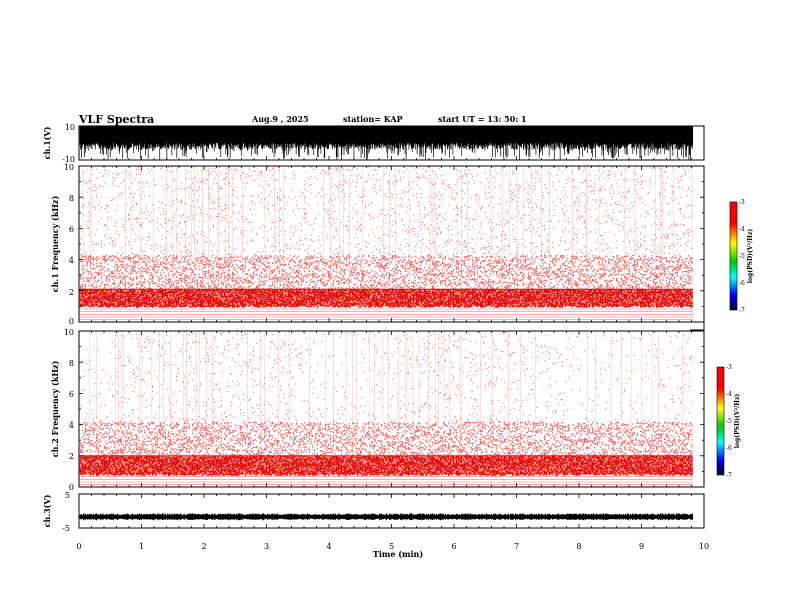  What do you see at coordinates (47, 510) in the screenshot?
I see `ch3-waveform-ylabel: ch.3(V)` at bounding box center [47, 510].